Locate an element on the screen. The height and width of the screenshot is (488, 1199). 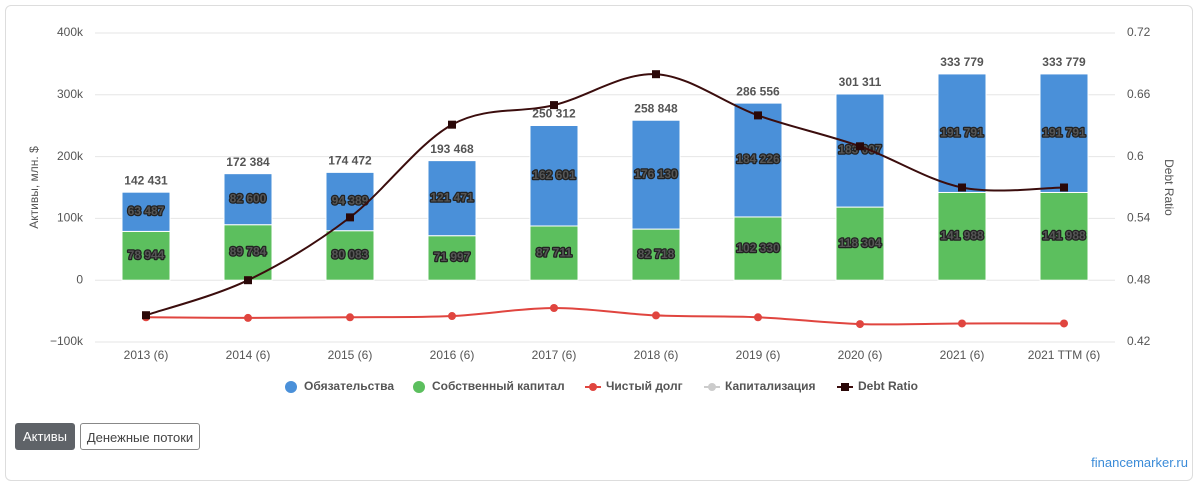
y-tick-label: 300k is located at coordinates (70, 94).